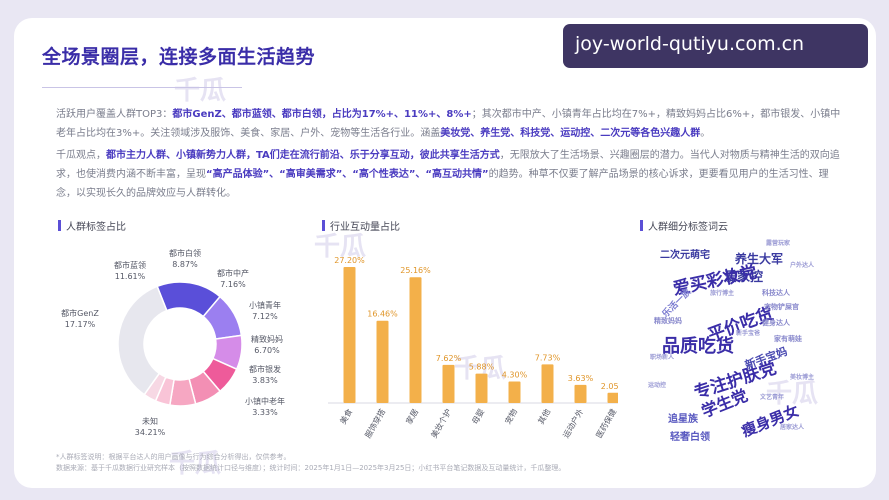  Describe the element at coordinates (346, 416) in the screenshot. I see `bar-category-label: 美食` at that location.